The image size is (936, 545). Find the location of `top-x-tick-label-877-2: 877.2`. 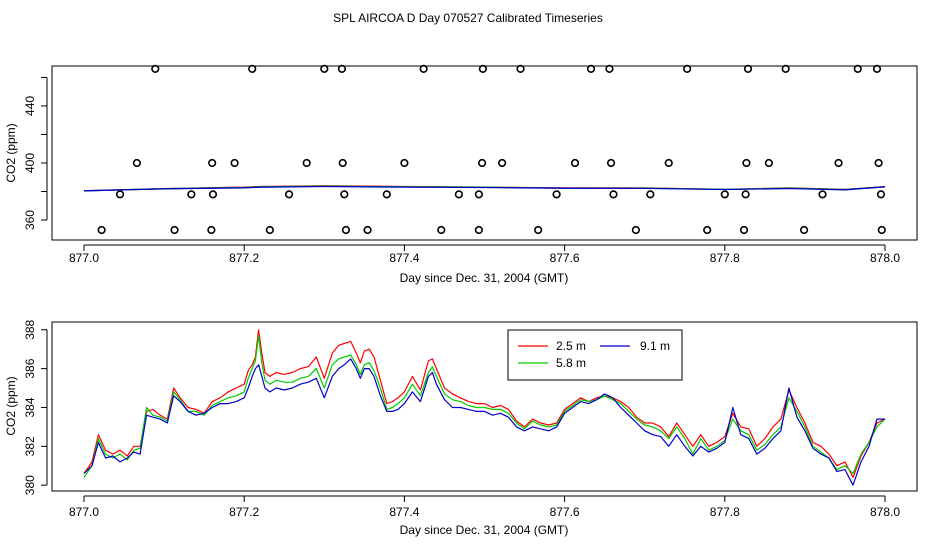

top-x-tick-label-877-2: 877.2 is located at coordinates (244, 258).